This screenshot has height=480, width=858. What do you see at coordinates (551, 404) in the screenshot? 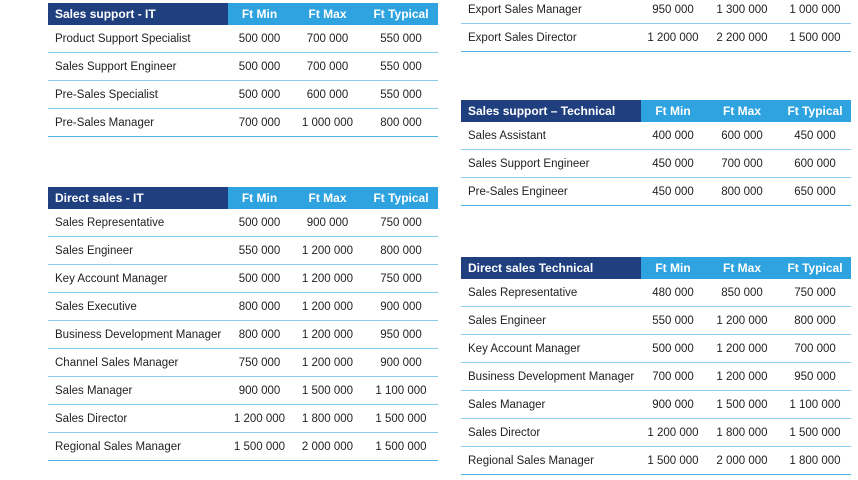
I see `role-cell: Sales Manager` at bounding box center [551, 404].